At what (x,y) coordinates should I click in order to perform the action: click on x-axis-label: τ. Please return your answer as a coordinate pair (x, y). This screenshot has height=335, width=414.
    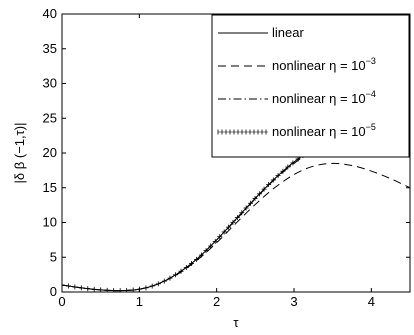
    Looking at the image, I should click on (236, 322).